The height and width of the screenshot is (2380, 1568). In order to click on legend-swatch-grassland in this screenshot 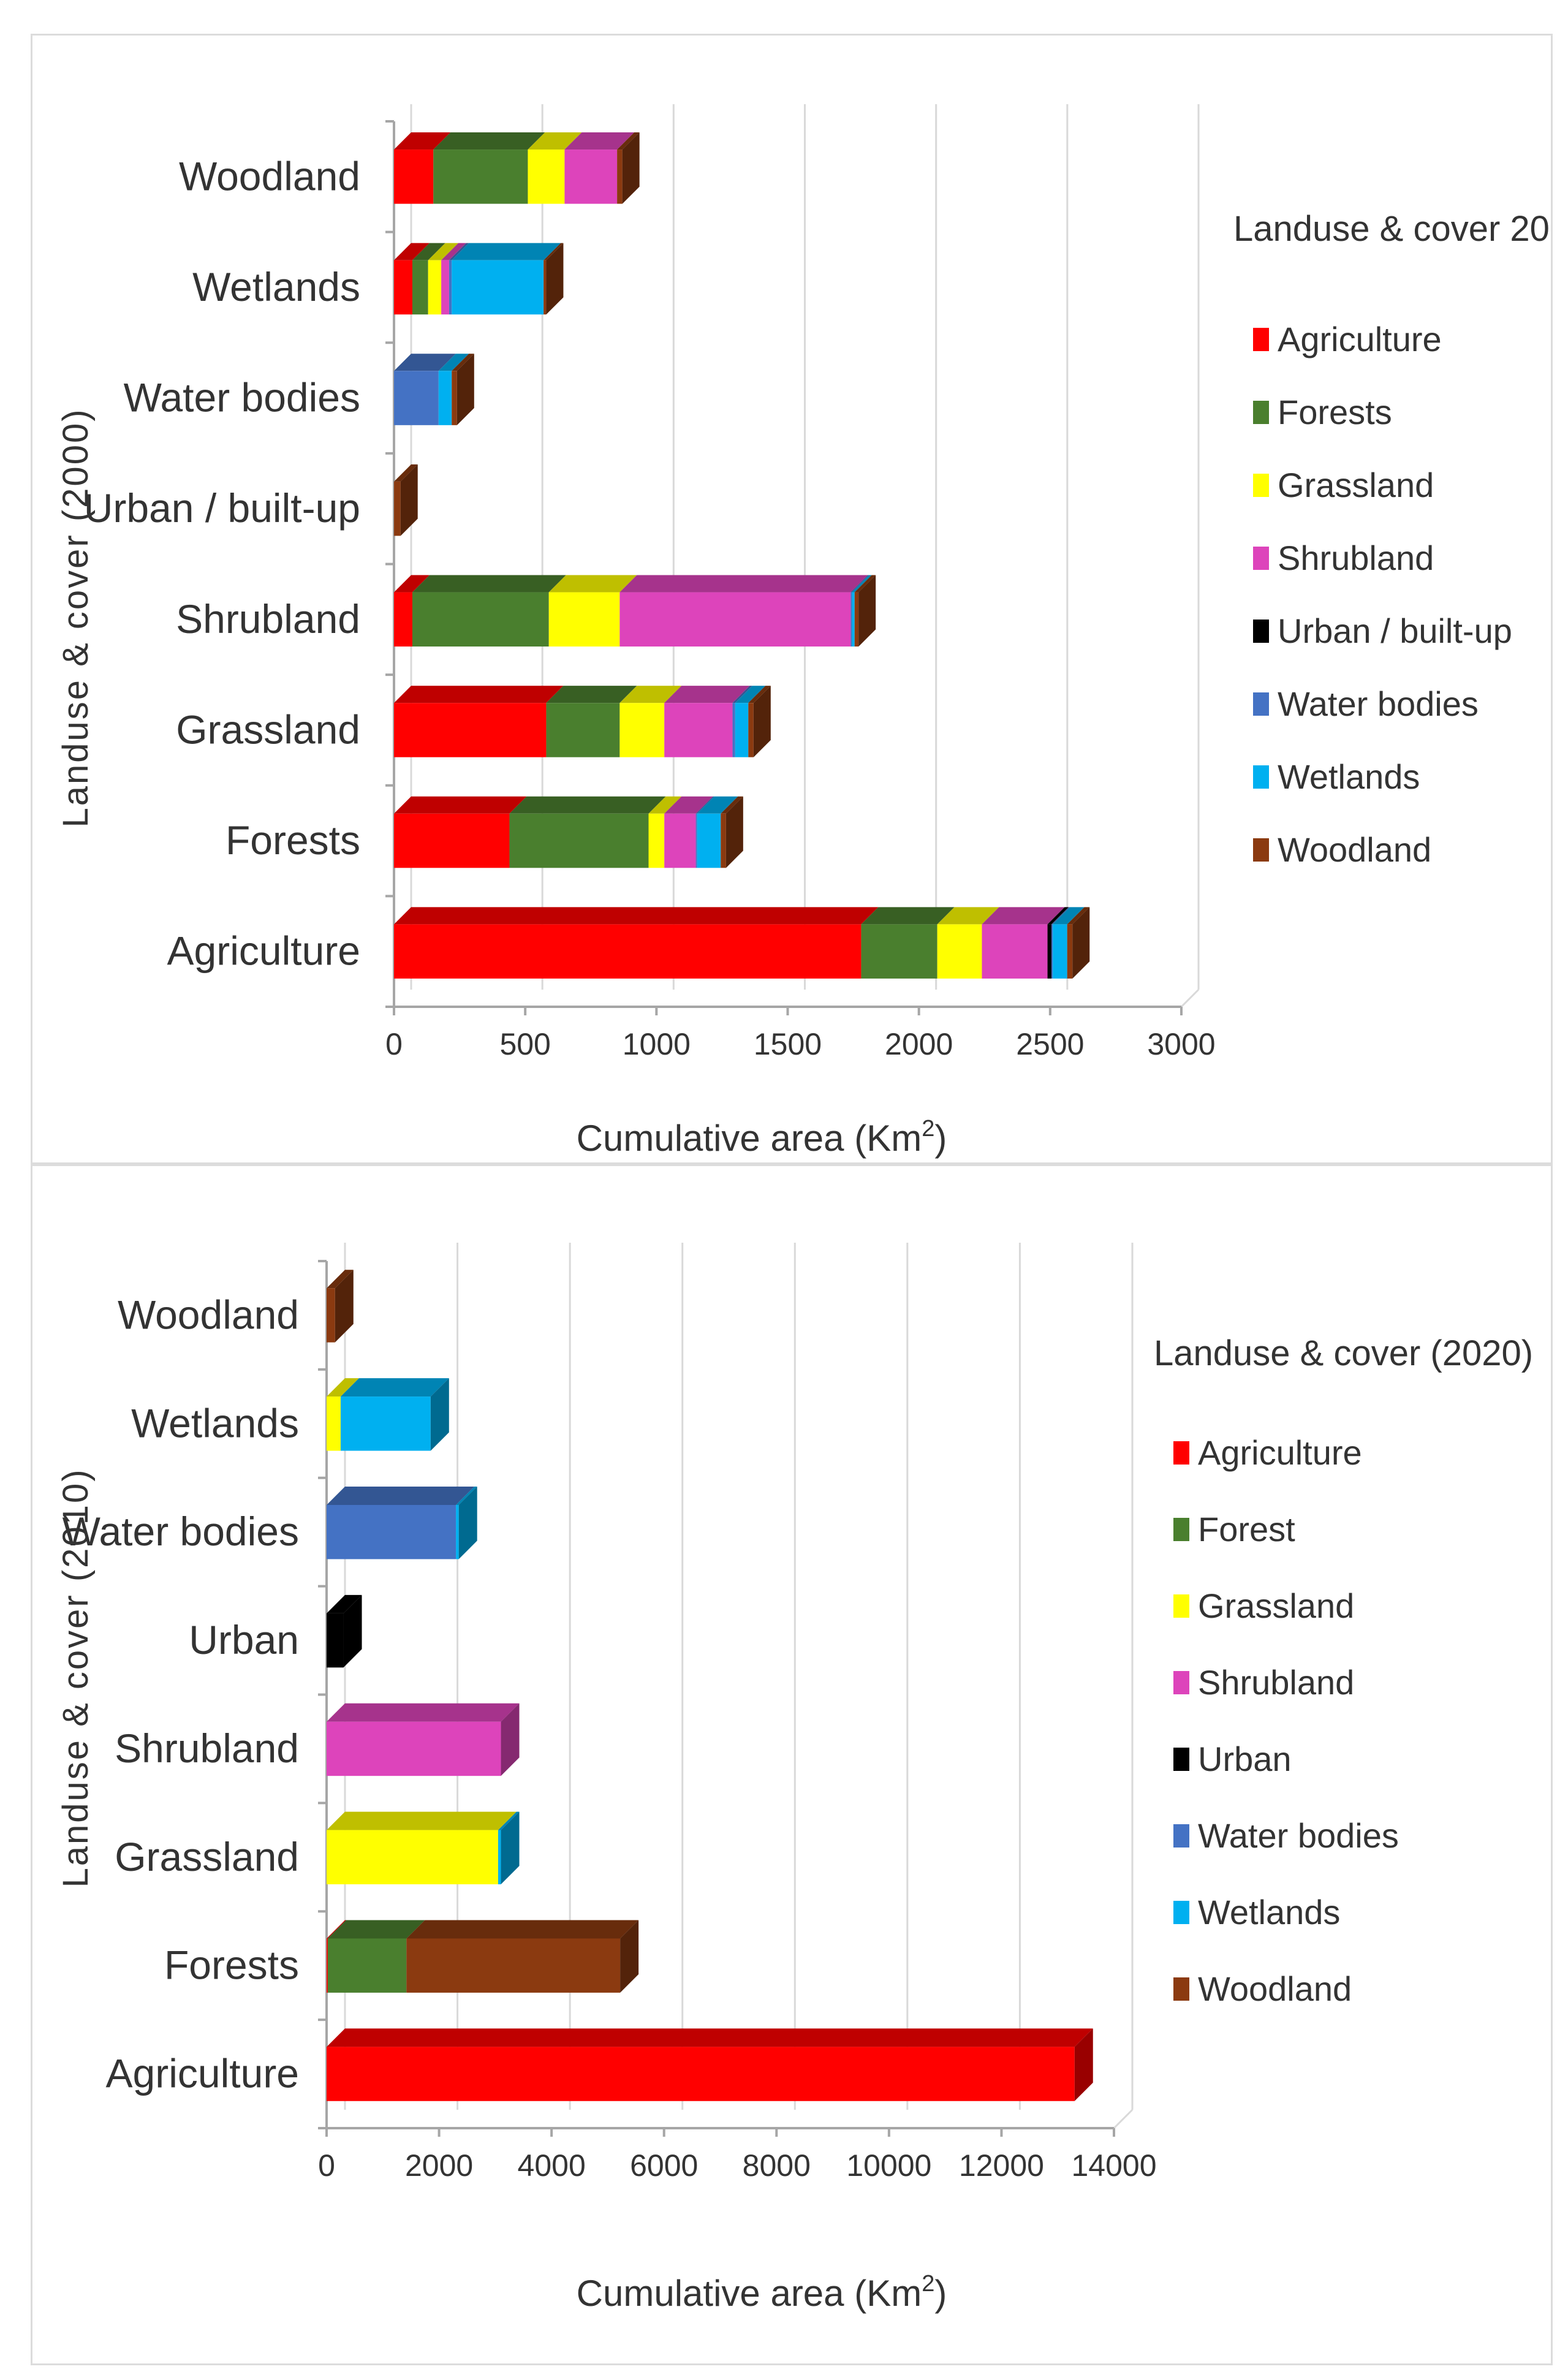, I will do `click(1261, 485)`.